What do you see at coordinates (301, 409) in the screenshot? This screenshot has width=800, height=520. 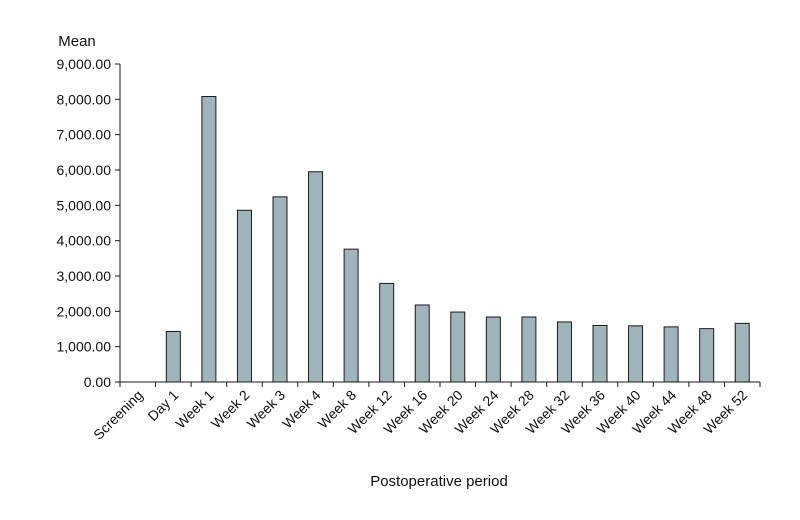 I see `x-tick-label: Week 4` at bounding box center [301, 409].